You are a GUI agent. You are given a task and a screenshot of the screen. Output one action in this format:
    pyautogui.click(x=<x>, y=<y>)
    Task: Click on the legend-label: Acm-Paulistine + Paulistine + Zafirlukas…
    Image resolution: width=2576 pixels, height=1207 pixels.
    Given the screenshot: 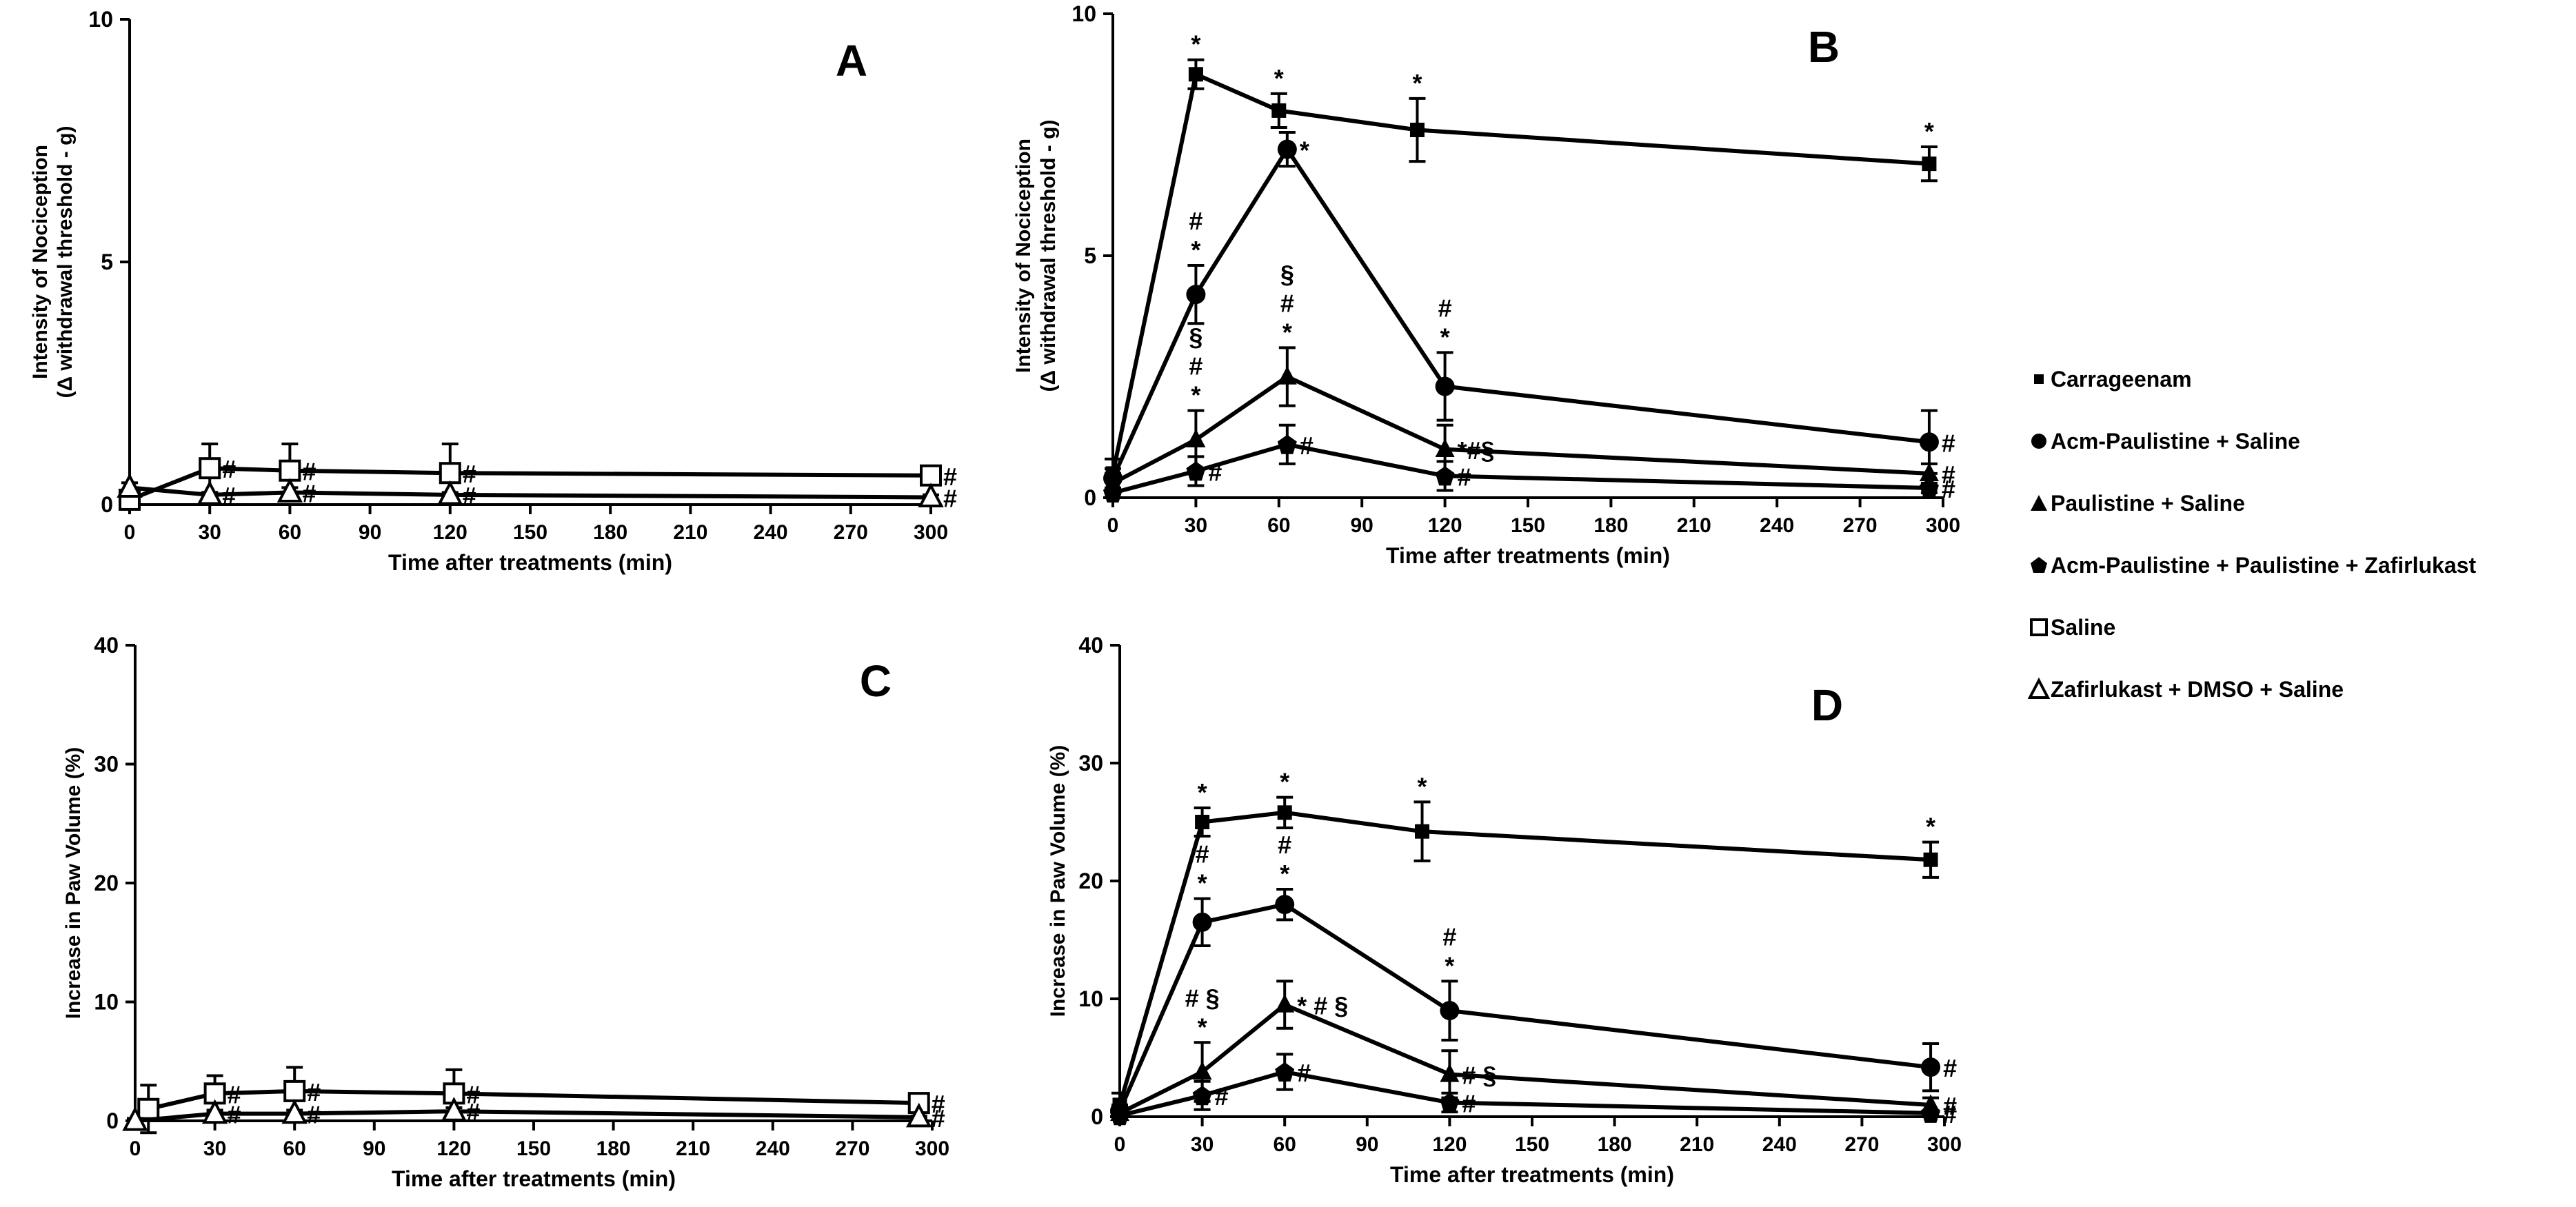 What is the action you would take?
    pyautogui.click(x=2264, y=565)
    